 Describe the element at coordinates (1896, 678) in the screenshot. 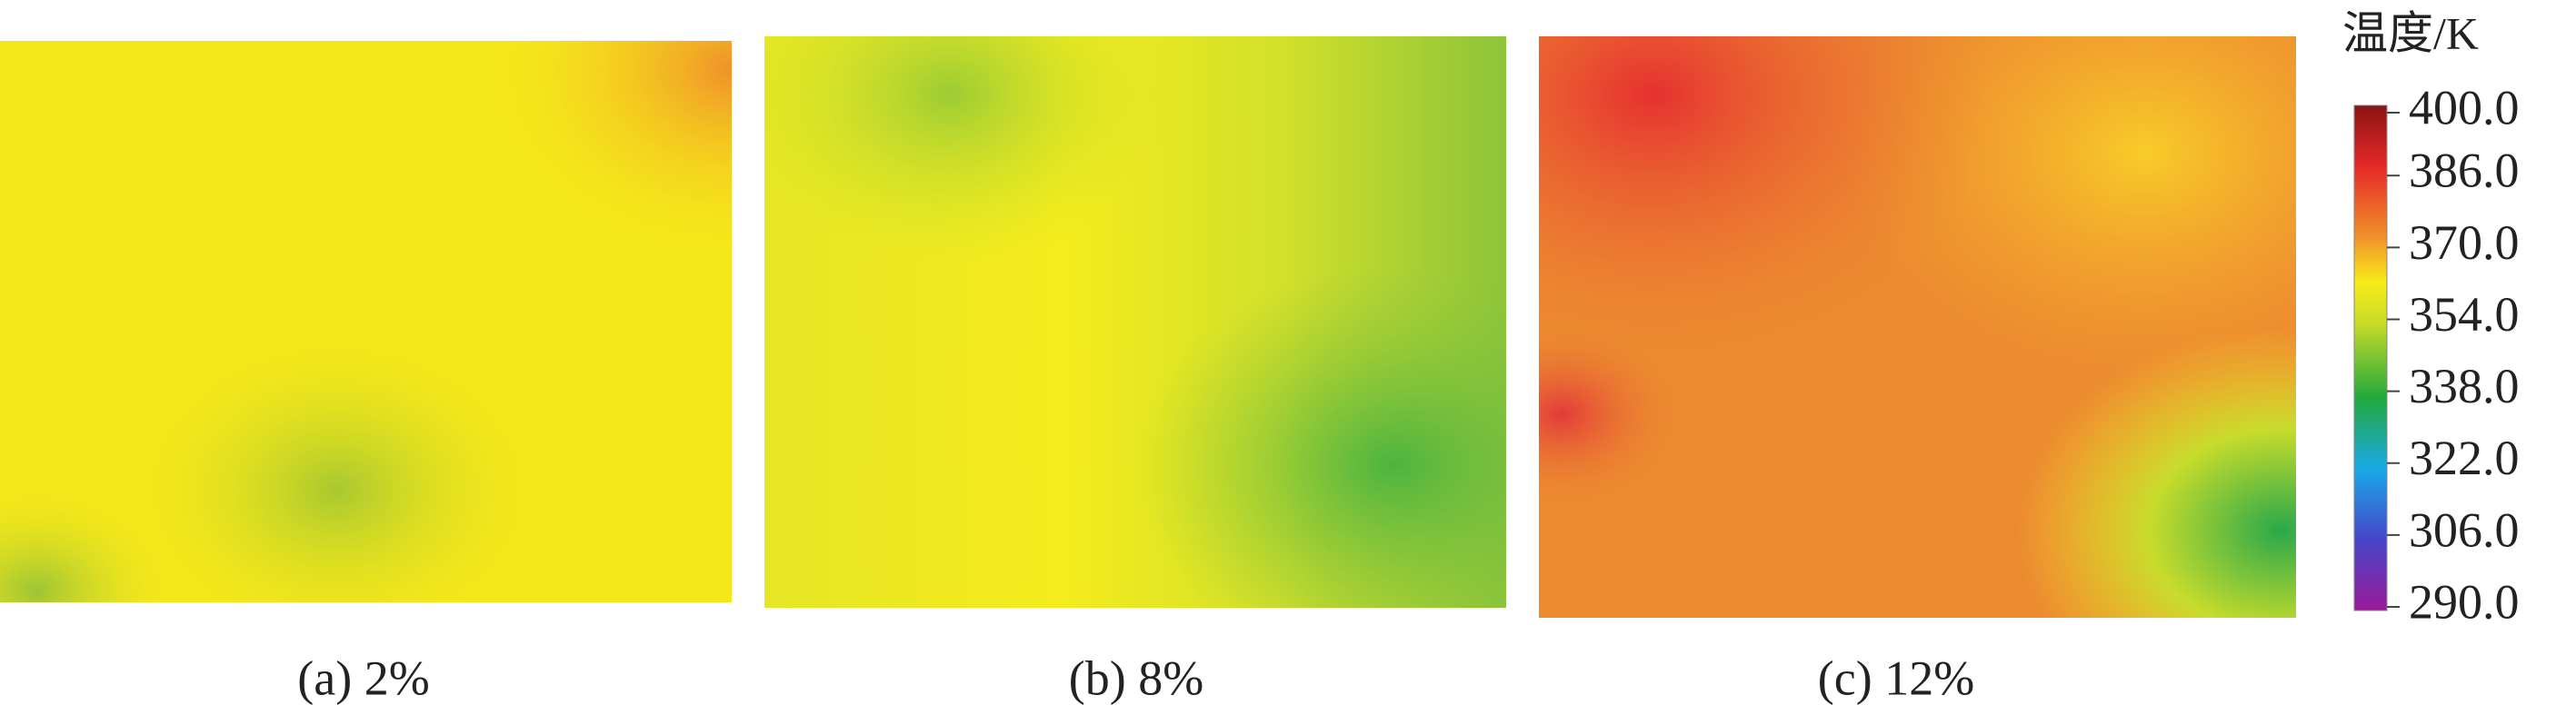

I see `caption: (c) 12%` at that location.